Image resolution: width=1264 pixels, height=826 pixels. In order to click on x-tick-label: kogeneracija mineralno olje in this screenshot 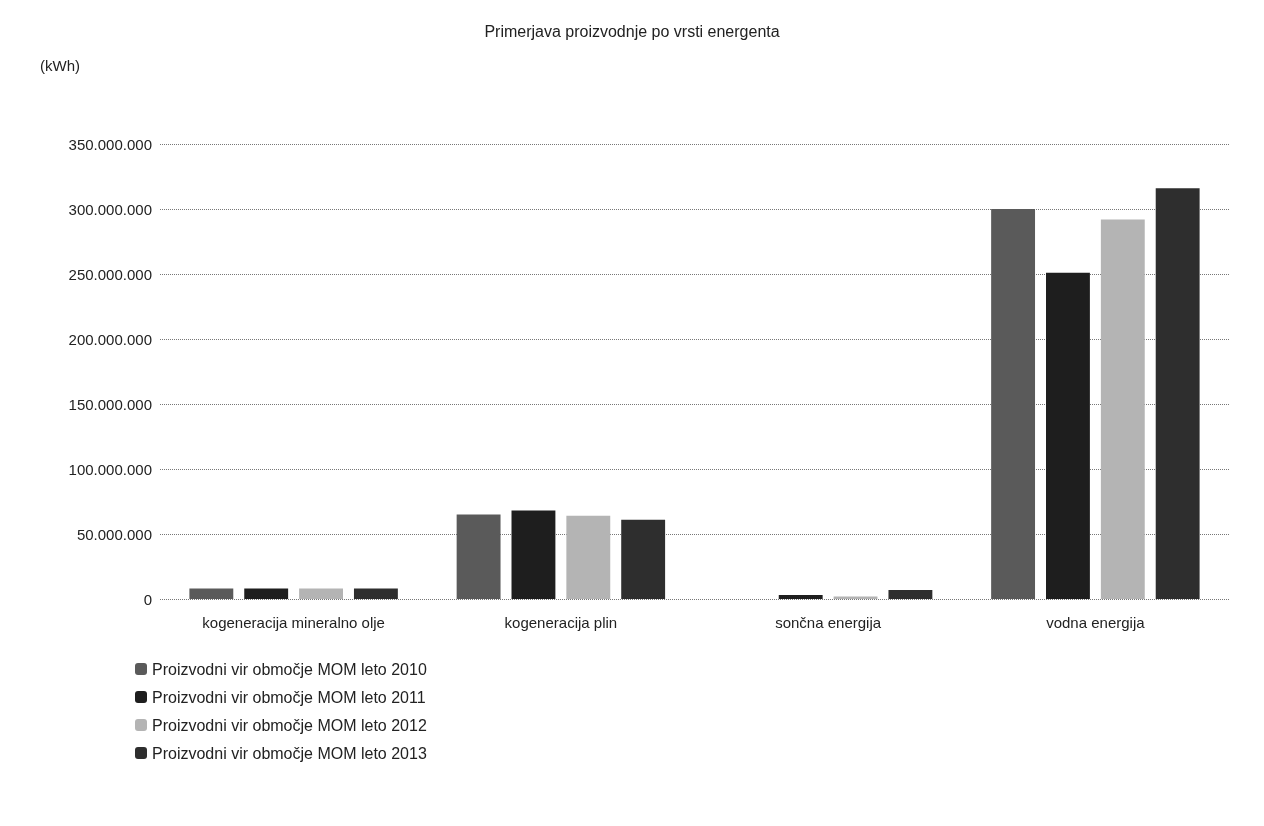, I will do `click(293, 622)`.